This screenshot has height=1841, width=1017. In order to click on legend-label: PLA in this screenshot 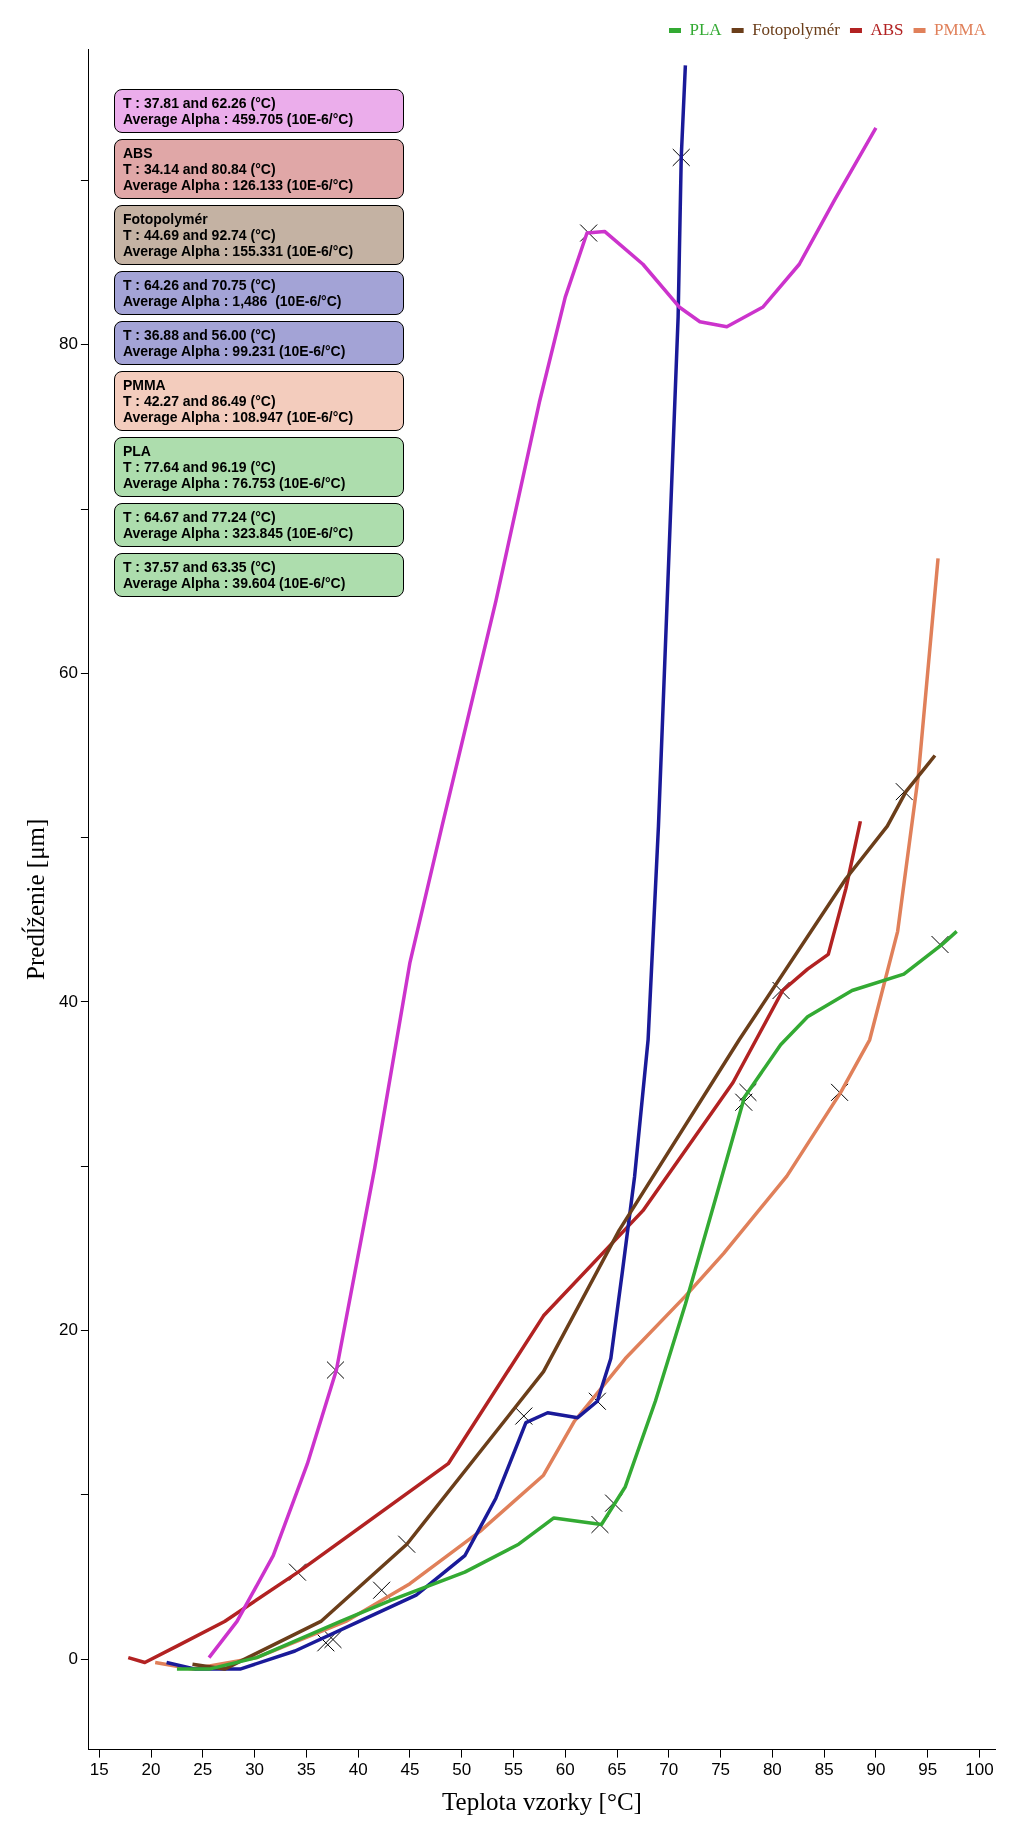, I will do `click(706, 29)`.